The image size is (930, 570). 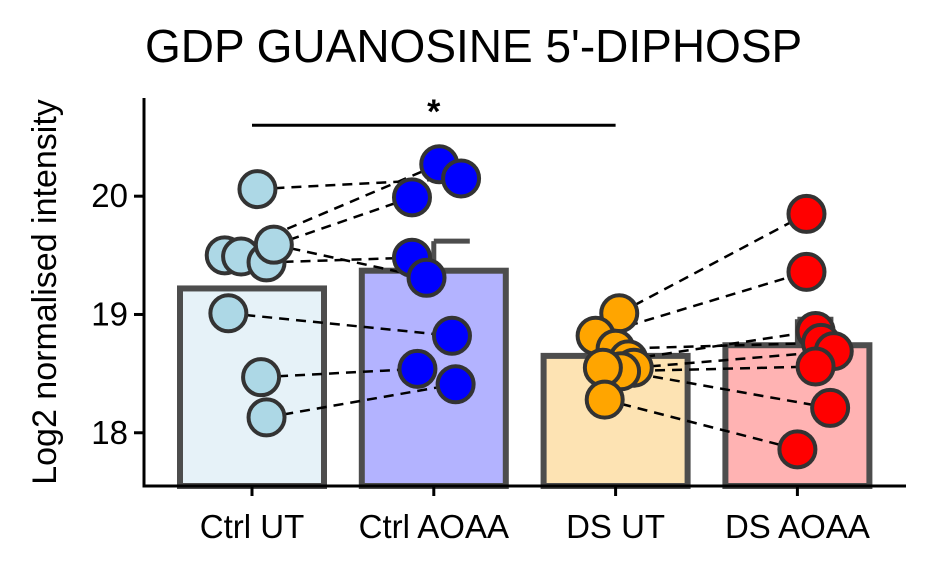 What do you see at coordinates (473, 46) in the screenshot?
I see `chart-title: GDP GUANOSINE 5'-DIPHOSP` at bounding box center [473, 46].